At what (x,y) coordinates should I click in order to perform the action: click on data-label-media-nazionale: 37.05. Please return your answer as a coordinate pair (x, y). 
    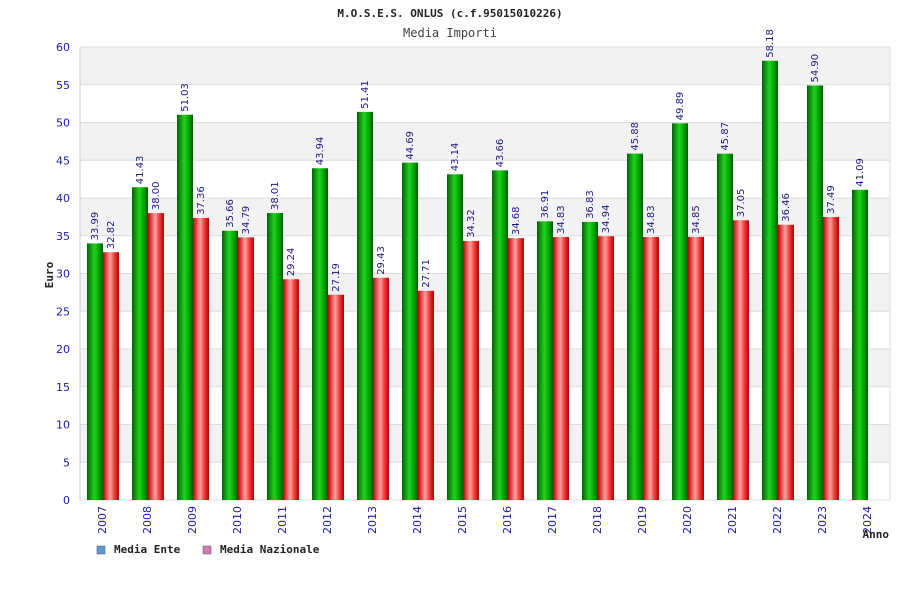
    Looking at the image, I should click on (741, 203).